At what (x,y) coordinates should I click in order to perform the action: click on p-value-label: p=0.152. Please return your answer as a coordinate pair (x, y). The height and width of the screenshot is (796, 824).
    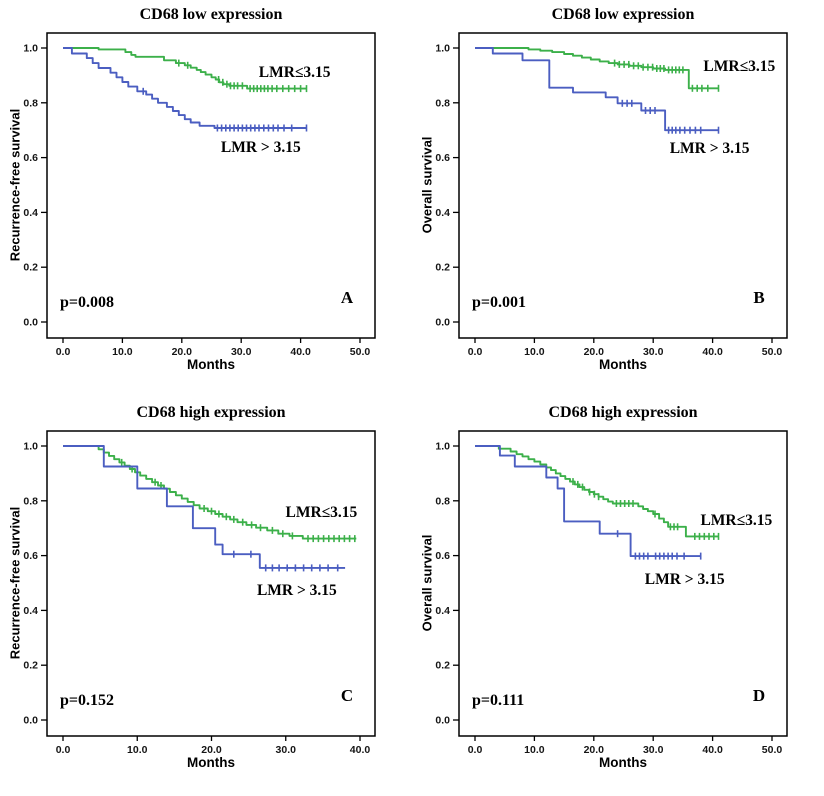
    Looking at the image, I should click on (87, 700).